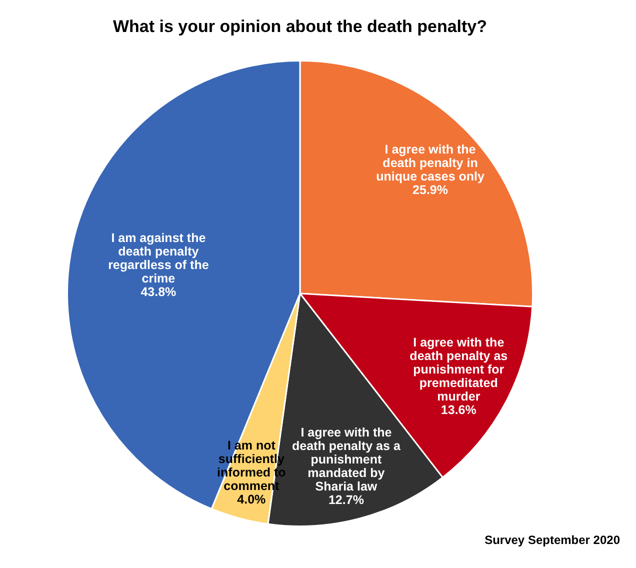  I want to click on slice-label: I agree with the death penalty as a punishment mandated by Sharia law, so click(347, 459).